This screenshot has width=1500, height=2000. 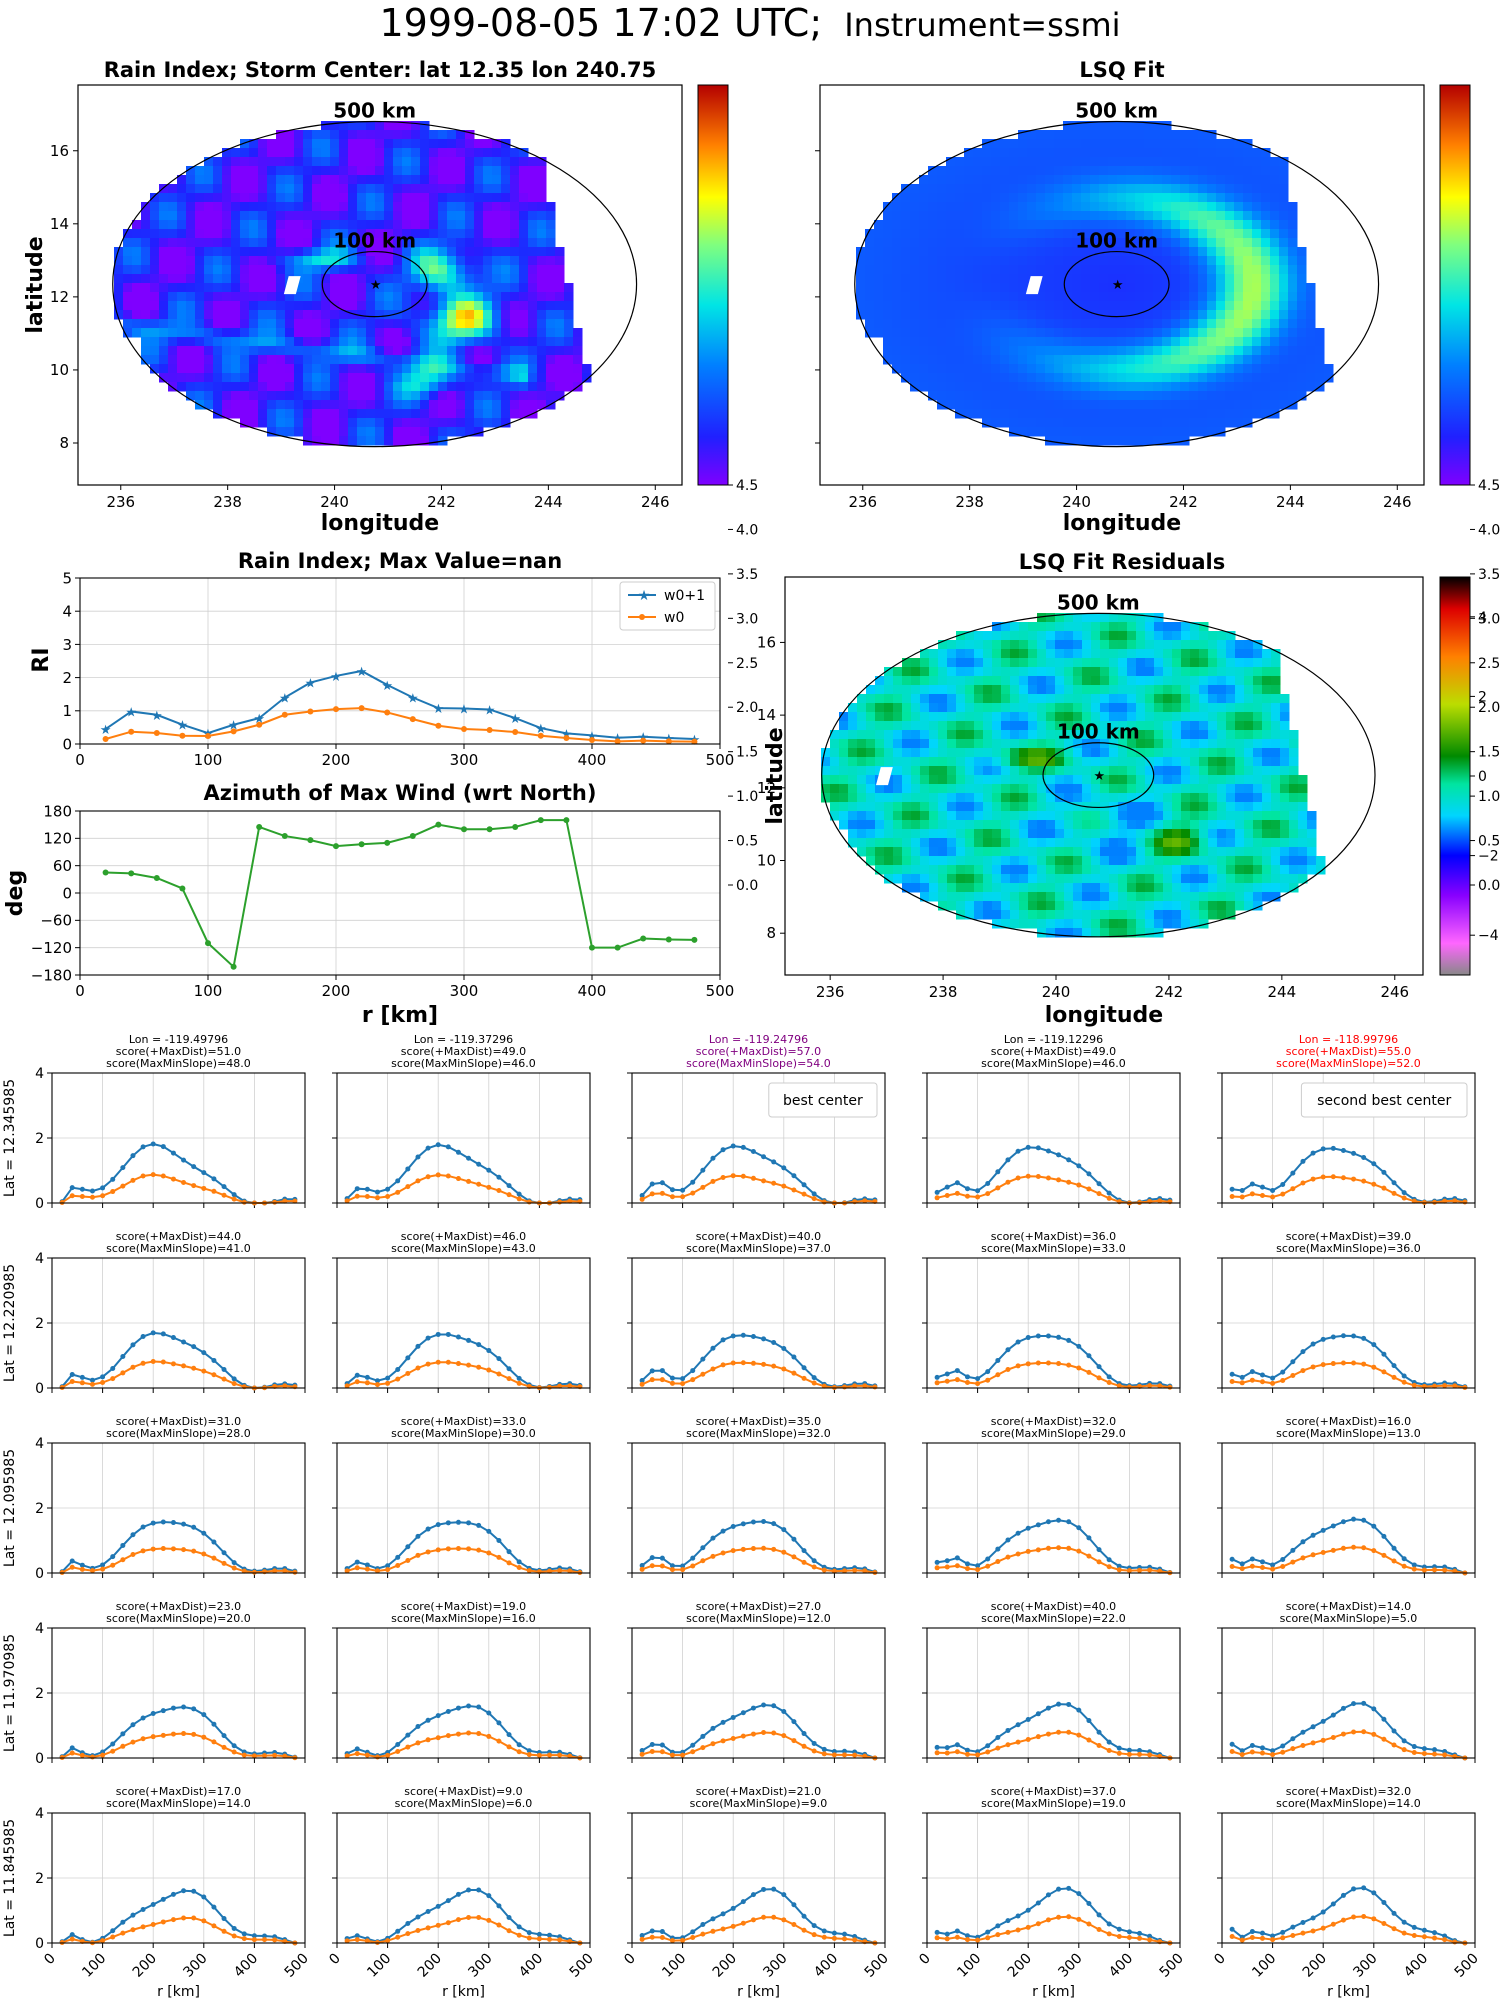 I want to click on lsq-fit-map-title: LSQ Fit, so click(x=1121, y=70).